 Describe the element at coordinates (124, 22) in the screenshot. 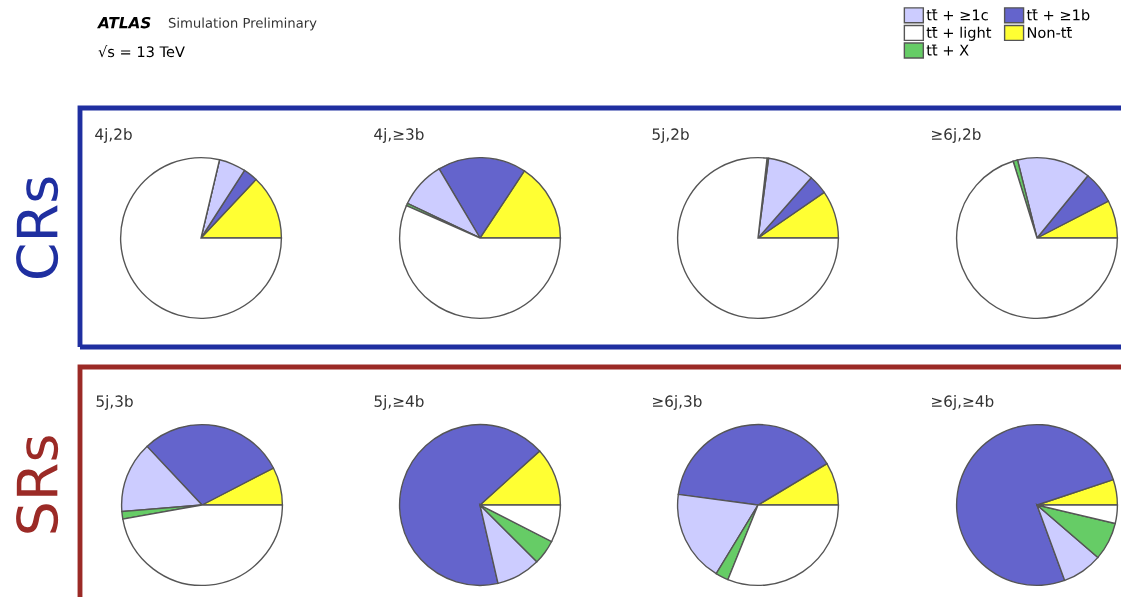

I see `text: ATLAS` at that location.